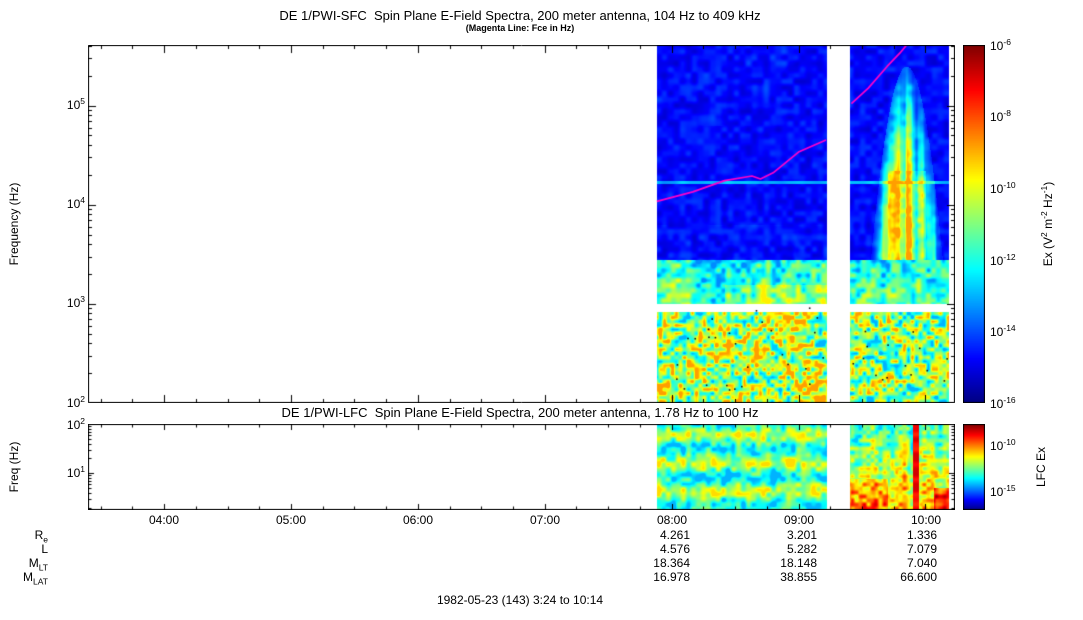 Image resolution: width=1083 pixels, height=620 pixels. What do you see at coordinates (1009, 257) in the screenshot?
I see `tick-exp: -12` at bounding box center [1009, 257].